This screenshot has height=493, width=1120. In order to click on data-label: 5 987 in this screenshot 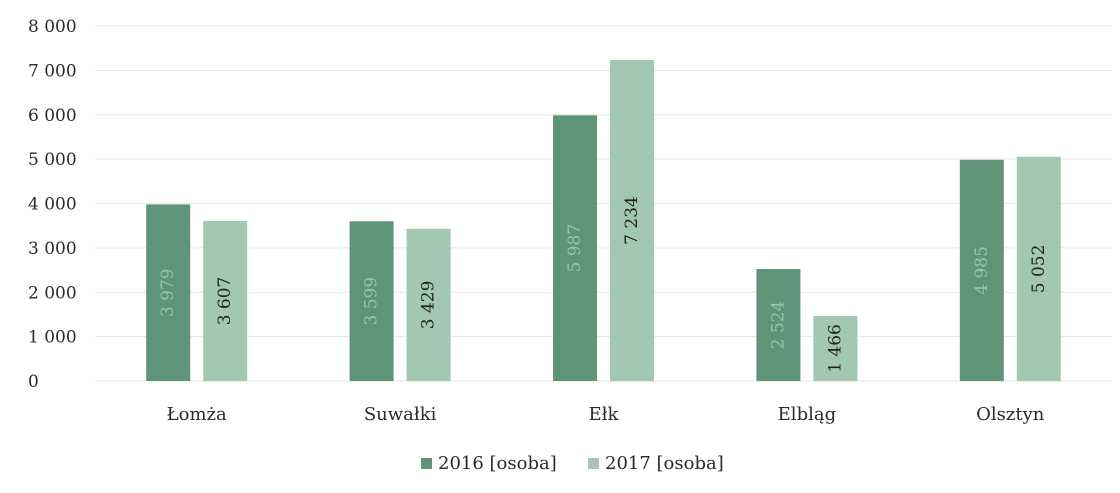, I will do `click(575, 248)`.